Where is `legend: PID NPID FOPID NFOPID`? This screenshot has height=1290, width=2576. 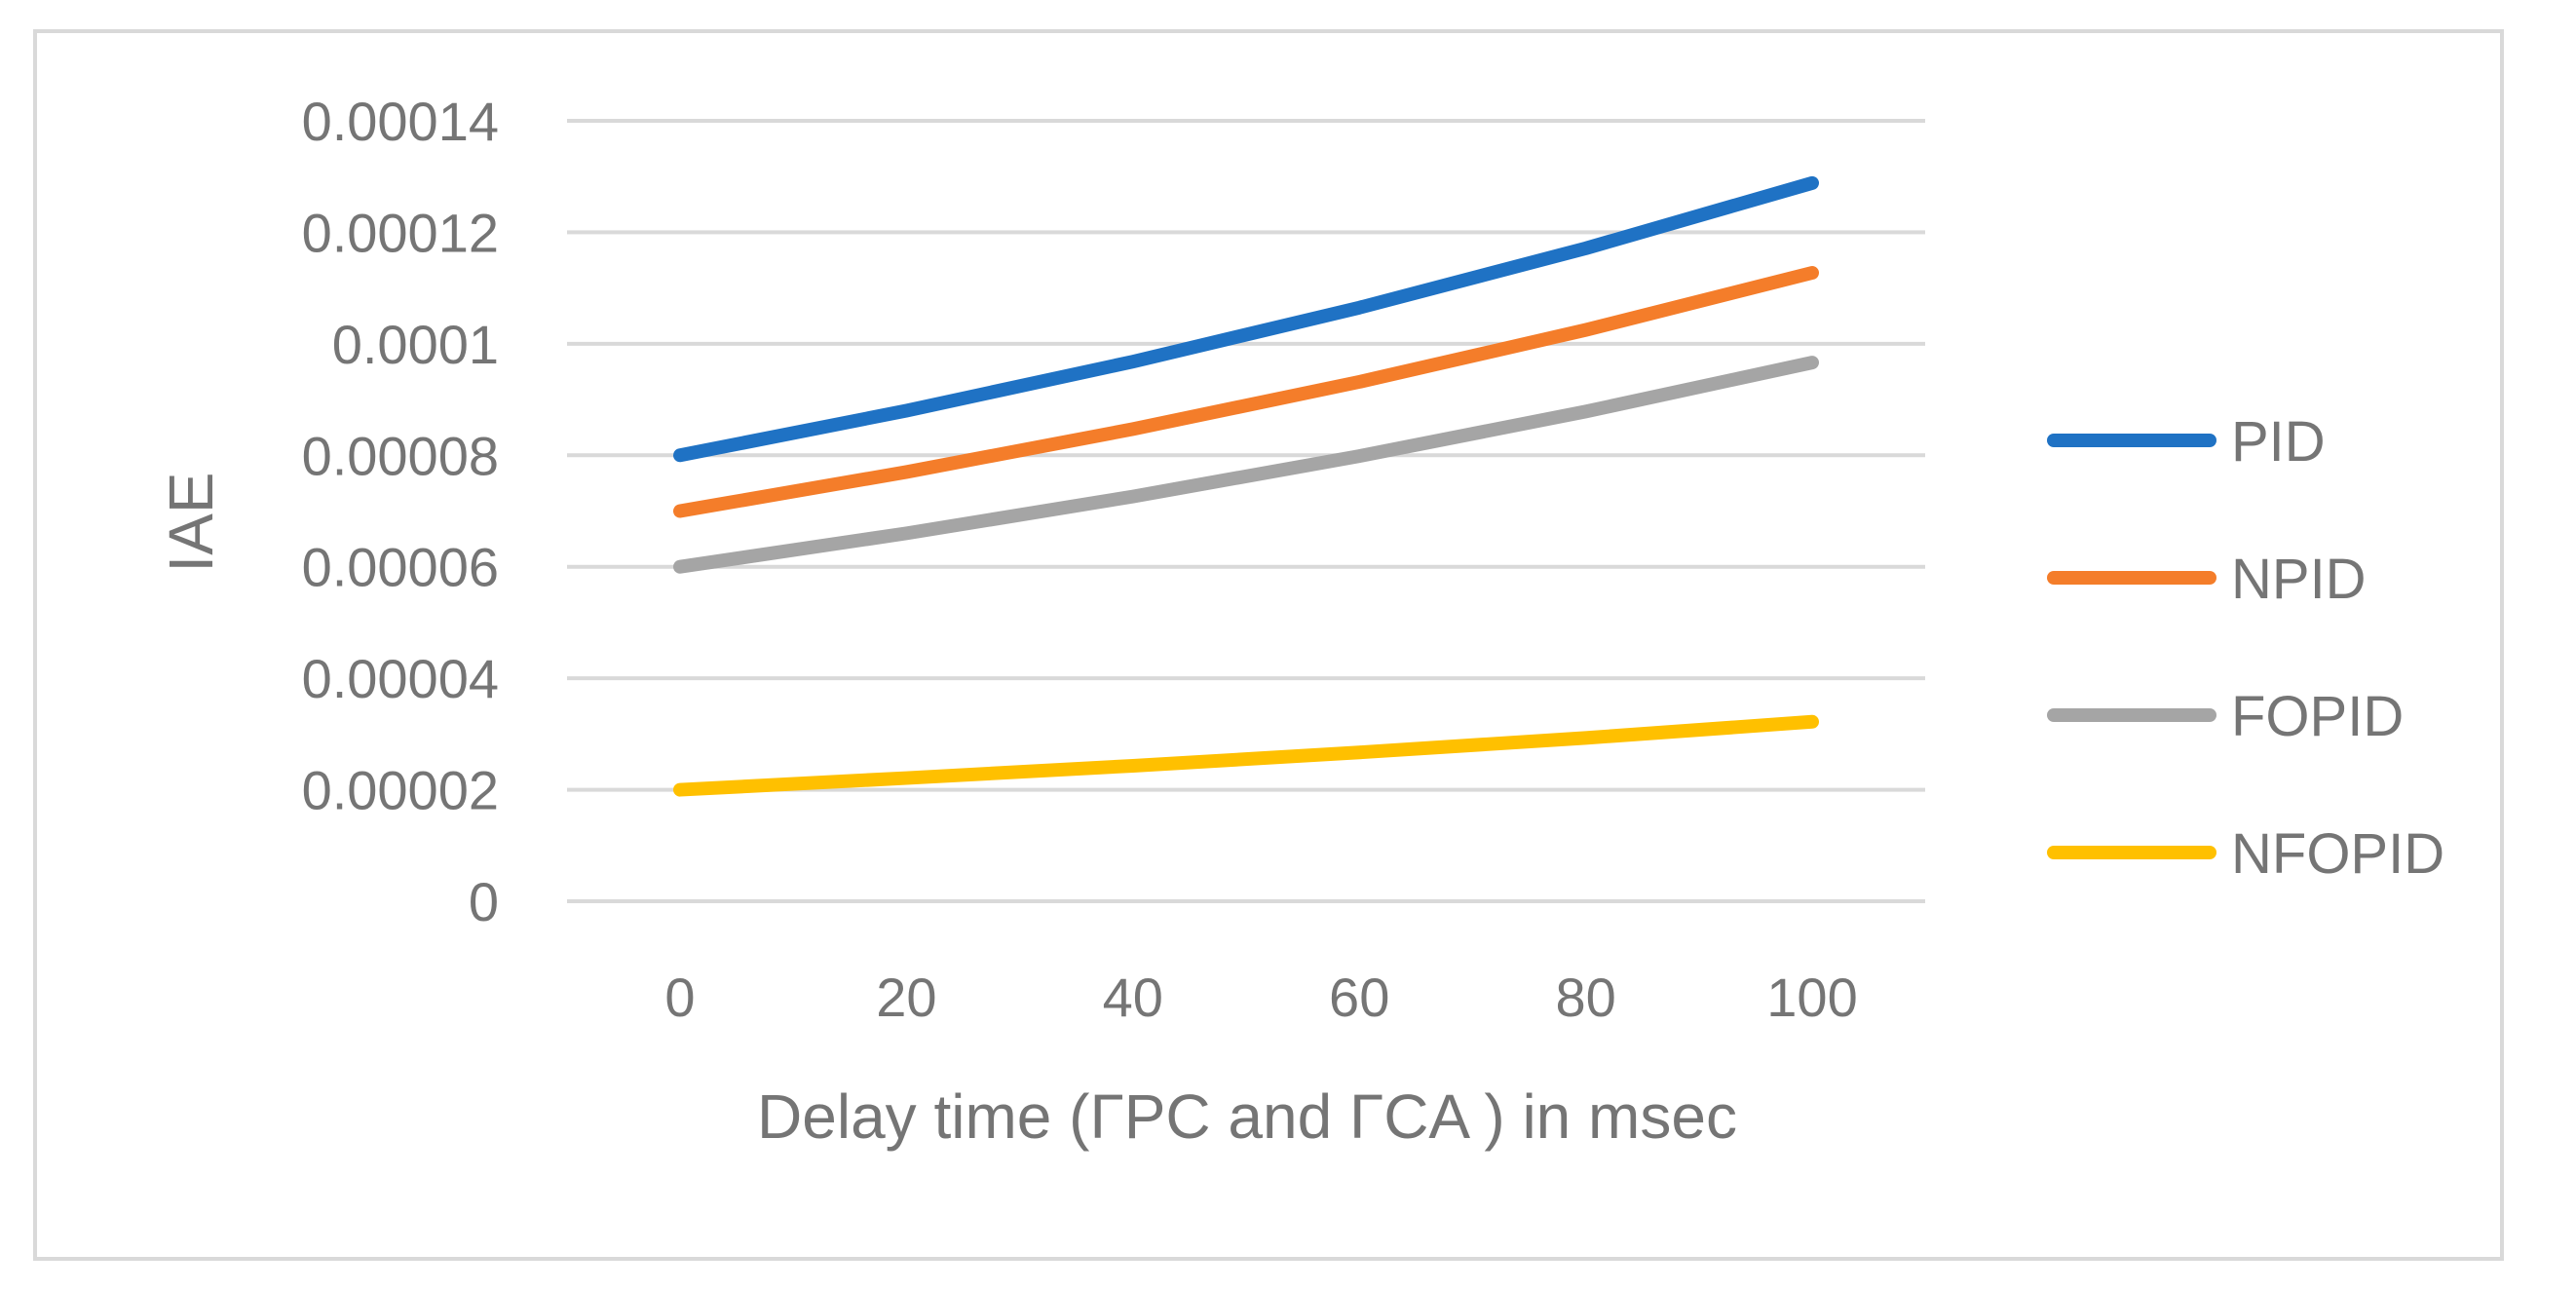
legend: PID NPID FOPID NFOPID is located at coordinates (2245, 648).